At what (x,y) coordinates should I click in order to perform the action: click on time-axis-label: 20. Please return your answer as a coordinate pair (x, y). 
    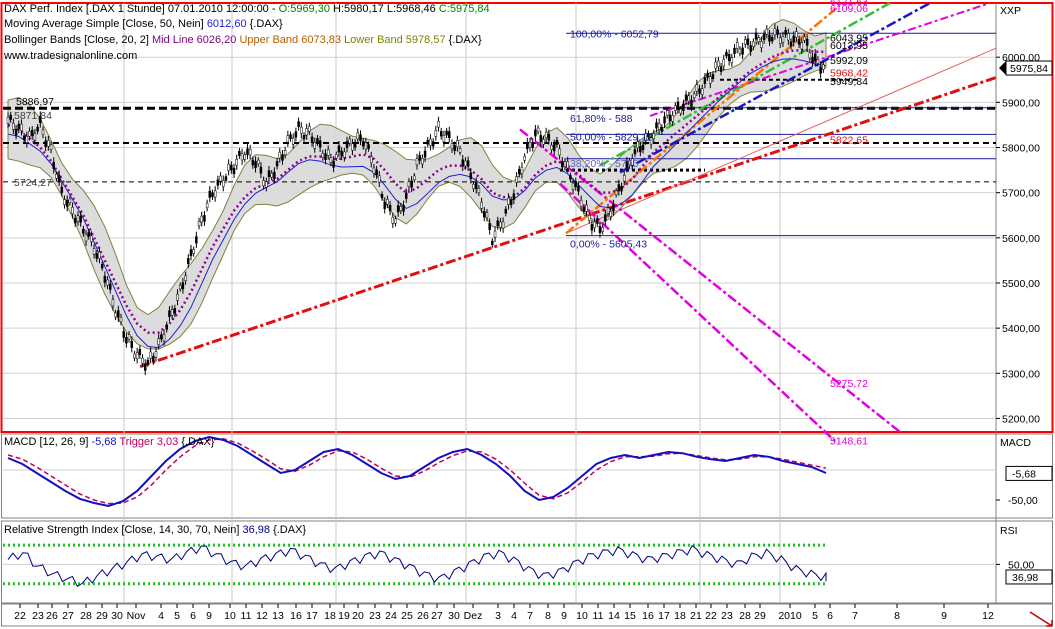
    Looking at the image, I should click on (358, 616).